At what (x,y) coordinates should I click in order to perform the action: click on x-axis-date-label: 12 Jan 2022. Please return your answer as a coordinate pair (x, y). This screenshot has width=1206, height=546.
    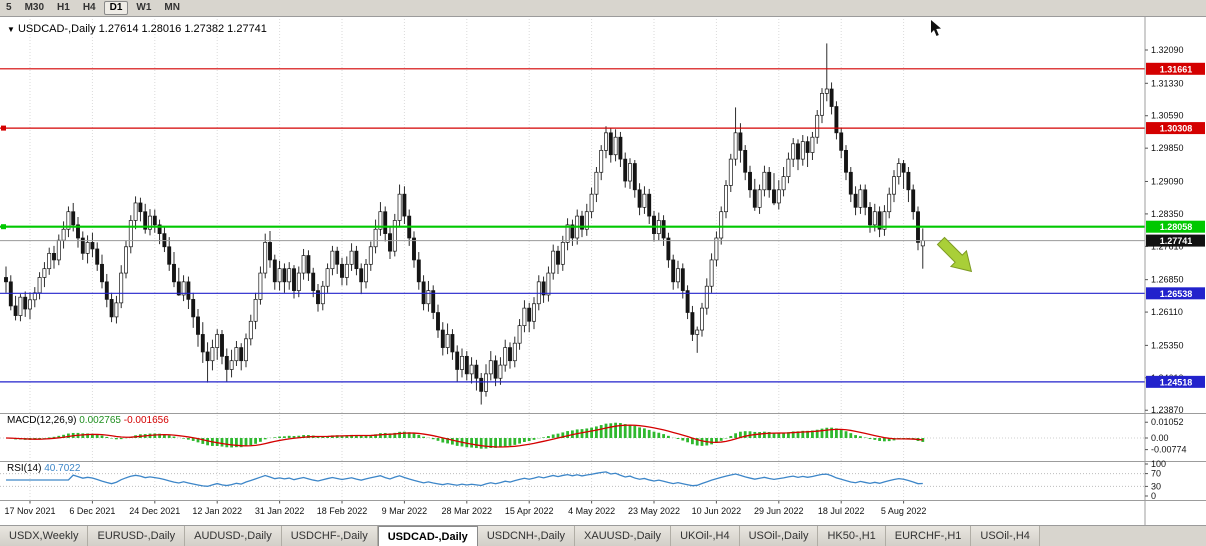
    Looking at the image, I should click on (217, 511).